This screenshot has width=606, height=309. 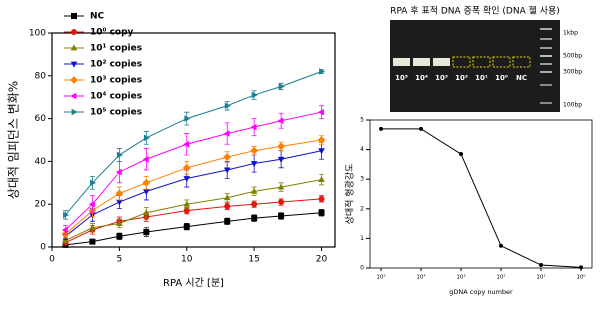 I want to click on x-tick-label: 10⁴, so click(x=421, y=277).